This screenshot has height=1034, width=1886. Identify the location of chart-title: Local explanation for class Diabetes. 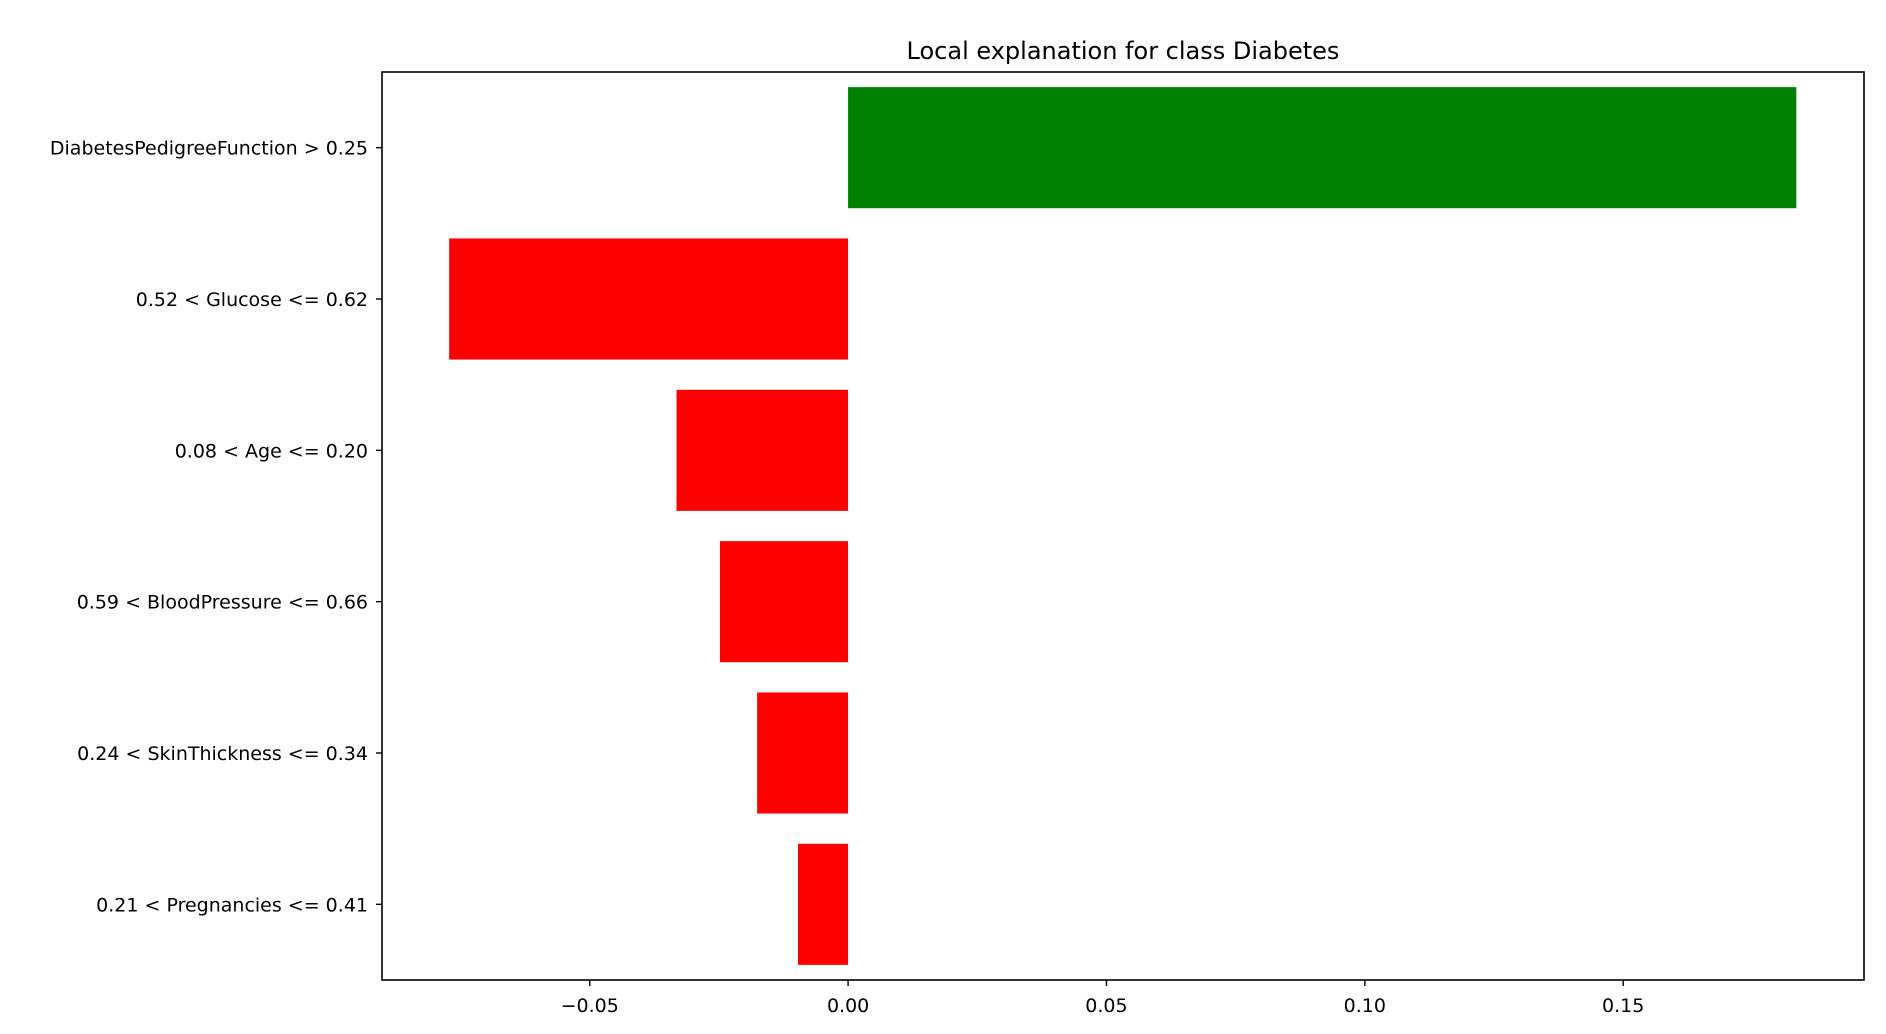
(1123, 51).